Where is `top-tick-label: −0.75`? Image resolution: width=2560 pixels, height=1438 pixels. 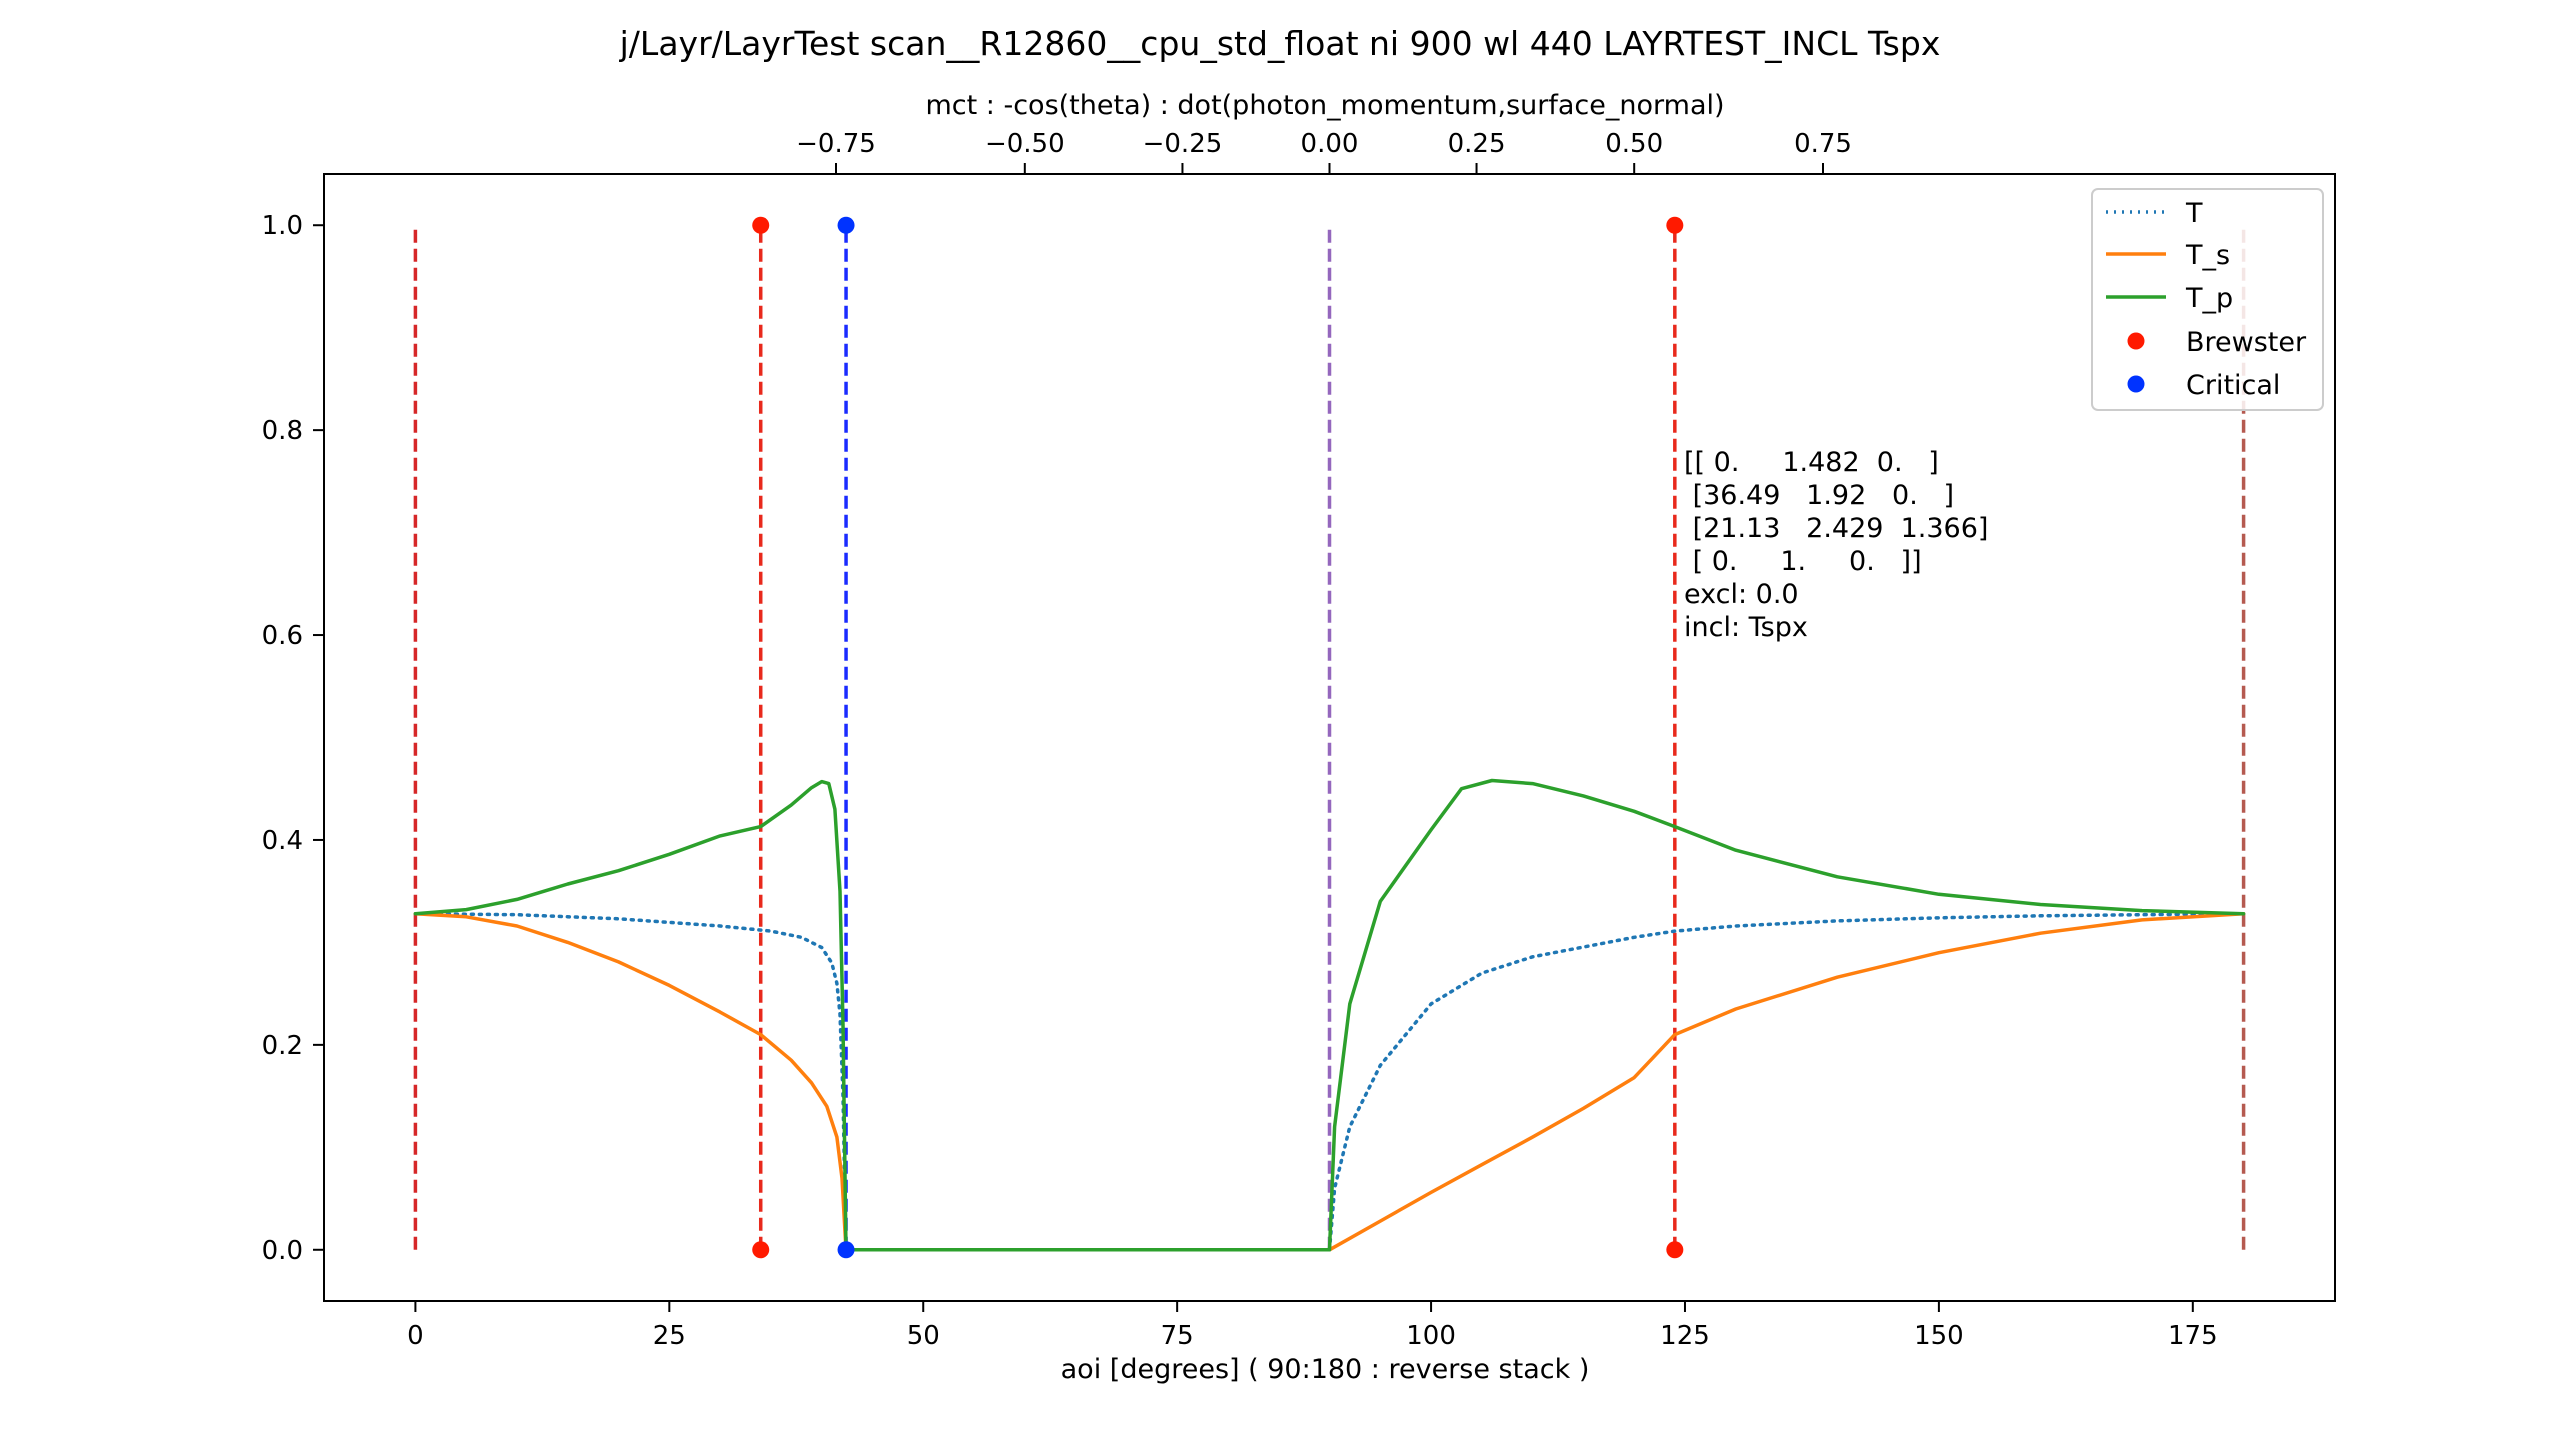 top-tick-label: −0.75 is located at coordinates (836, 144).